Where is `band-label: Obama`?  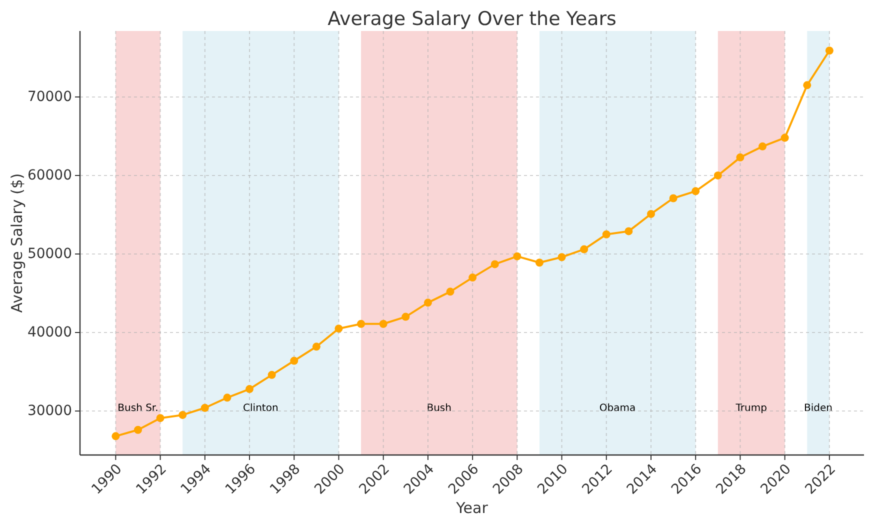 band-label: Obama is located at coordinates (617, 408).